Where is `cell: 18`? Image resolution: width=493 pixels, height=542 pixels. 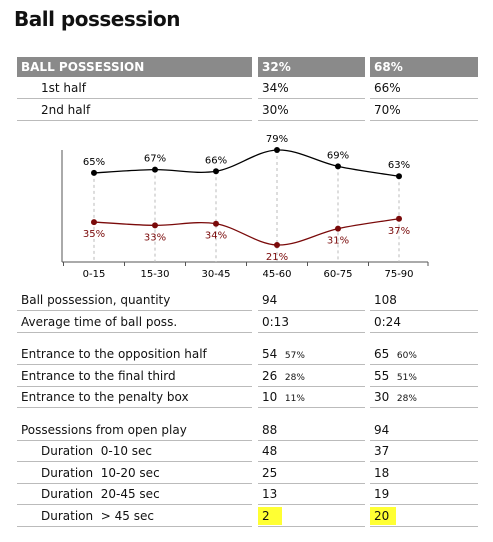
cell: 18 is located at coordinates (381, 473).